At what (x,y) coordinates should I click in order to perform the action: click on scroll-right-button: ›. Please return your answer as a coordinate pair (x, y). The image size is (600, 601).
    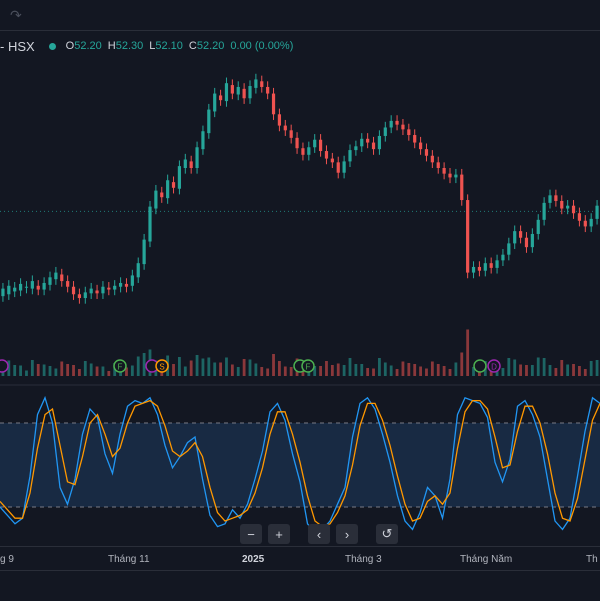
    Looking at the image, I should click on (347, 534).